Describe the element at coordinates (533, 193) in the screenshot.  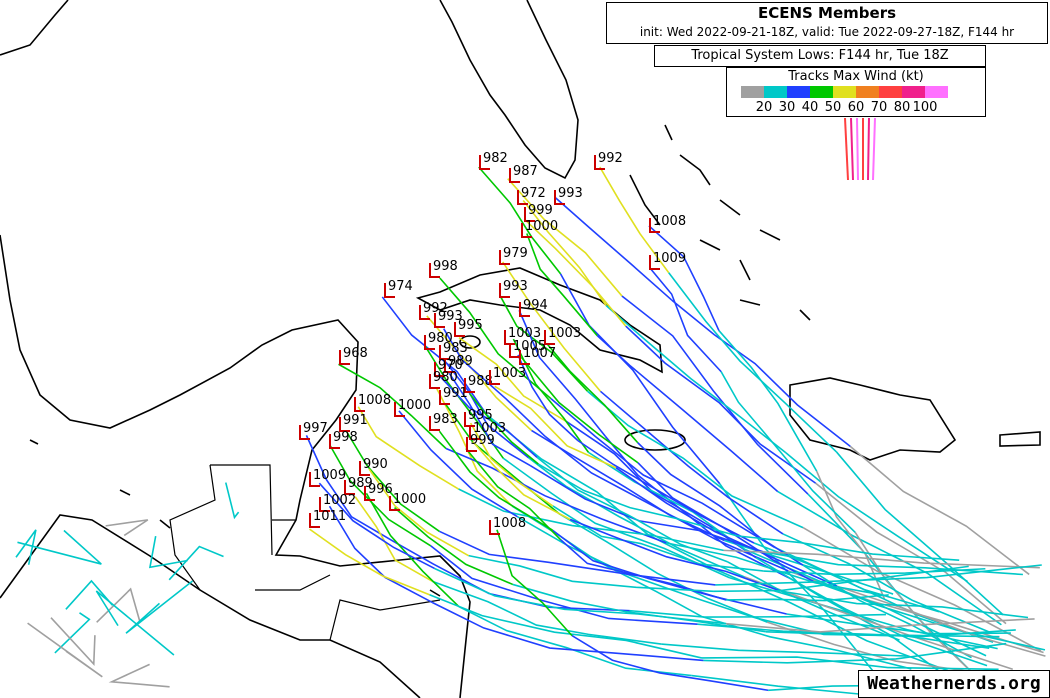
I see `pressure-label: 972` at that location.